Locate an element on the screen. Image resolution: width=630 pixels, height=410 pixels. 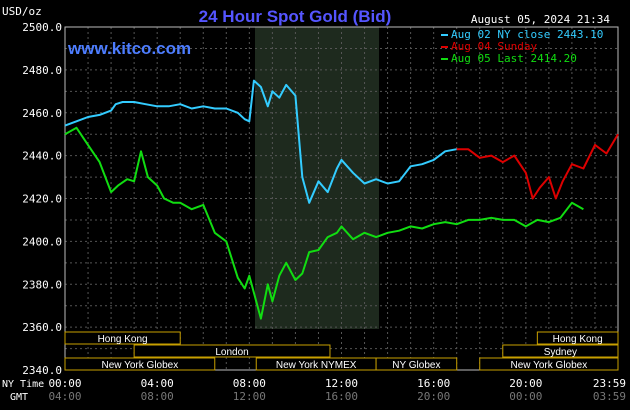
x-tick-label-gmt: 20:00 is located at coordinates (433, 396).